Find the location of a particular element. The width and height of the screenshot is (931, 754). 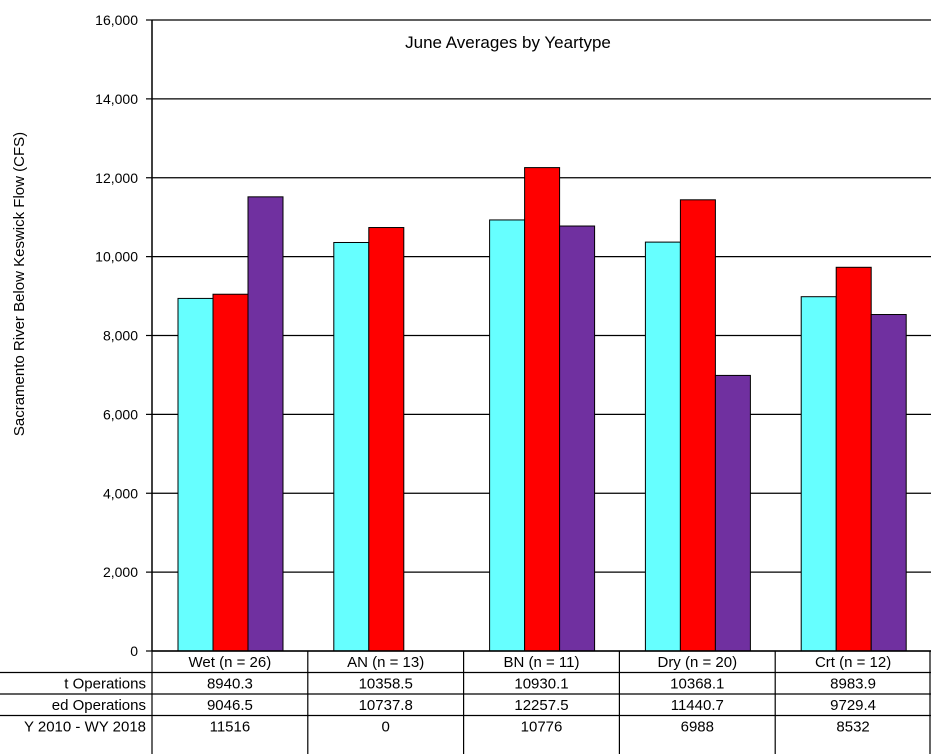

data-label: 8532 is located at coordinates (852, 727).